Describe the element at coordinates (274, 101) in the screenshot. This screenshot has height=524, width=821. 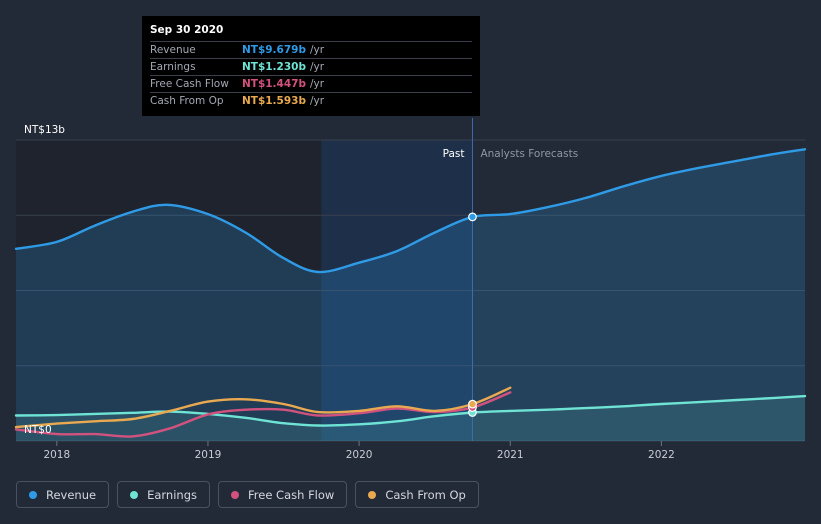
I see `tooltip-value: NT$1.593b` at that location.